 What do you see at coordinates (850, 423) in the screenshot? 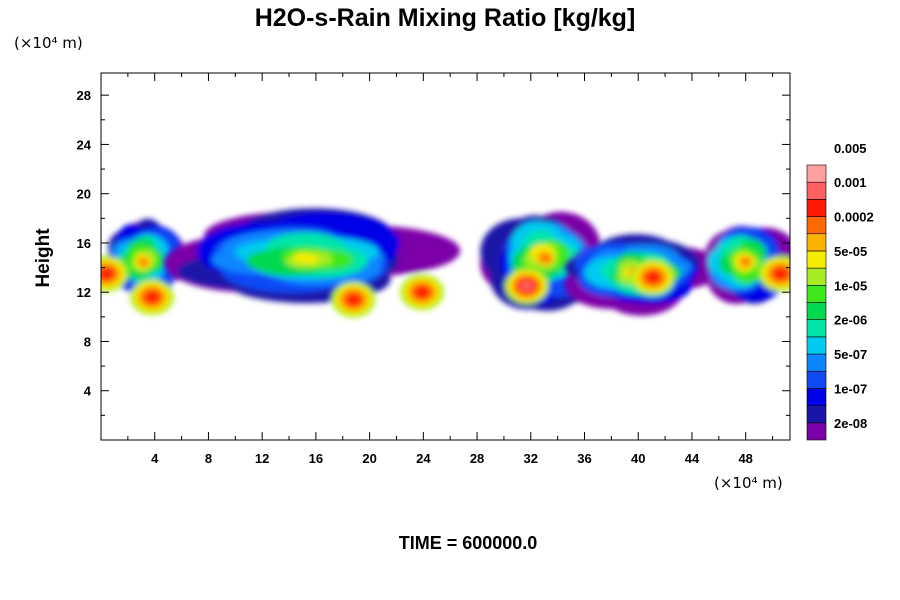
I see `colorbar-label-0: 2e-08` at bounding box center [850, 423].